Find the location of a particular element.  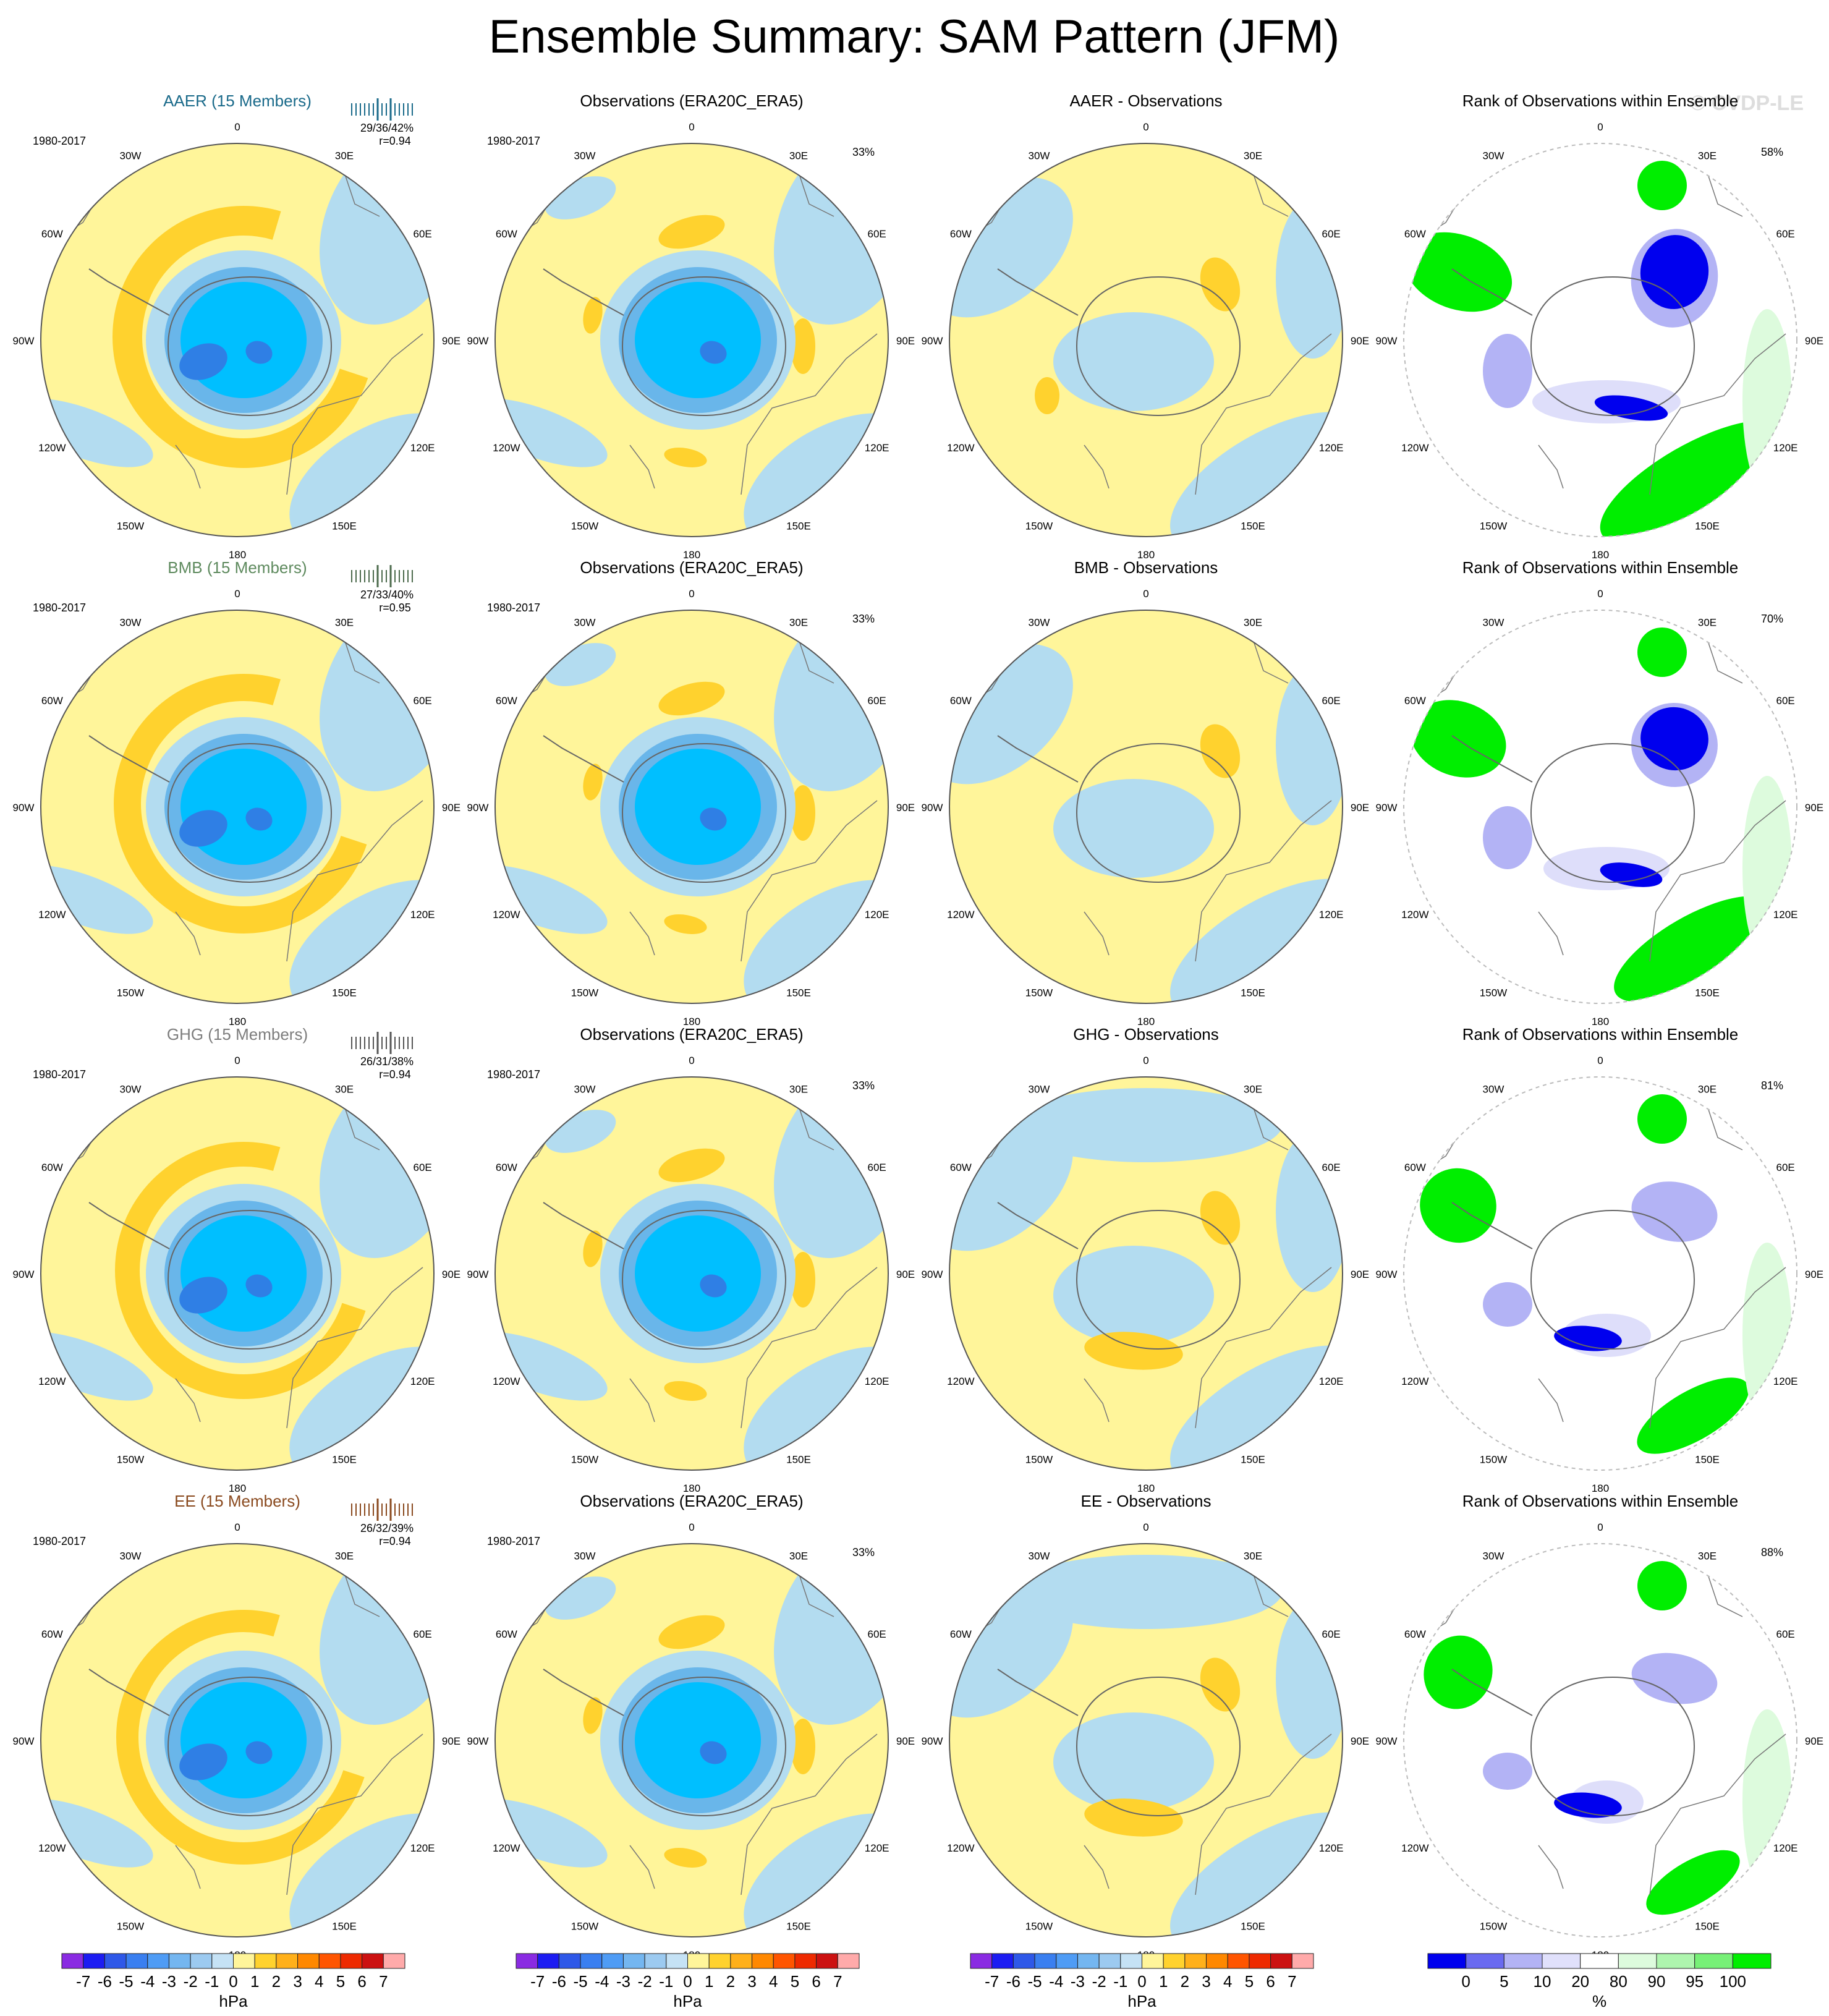

colorbar-tick-label: -2 is located at coordinates (1099, 1981).